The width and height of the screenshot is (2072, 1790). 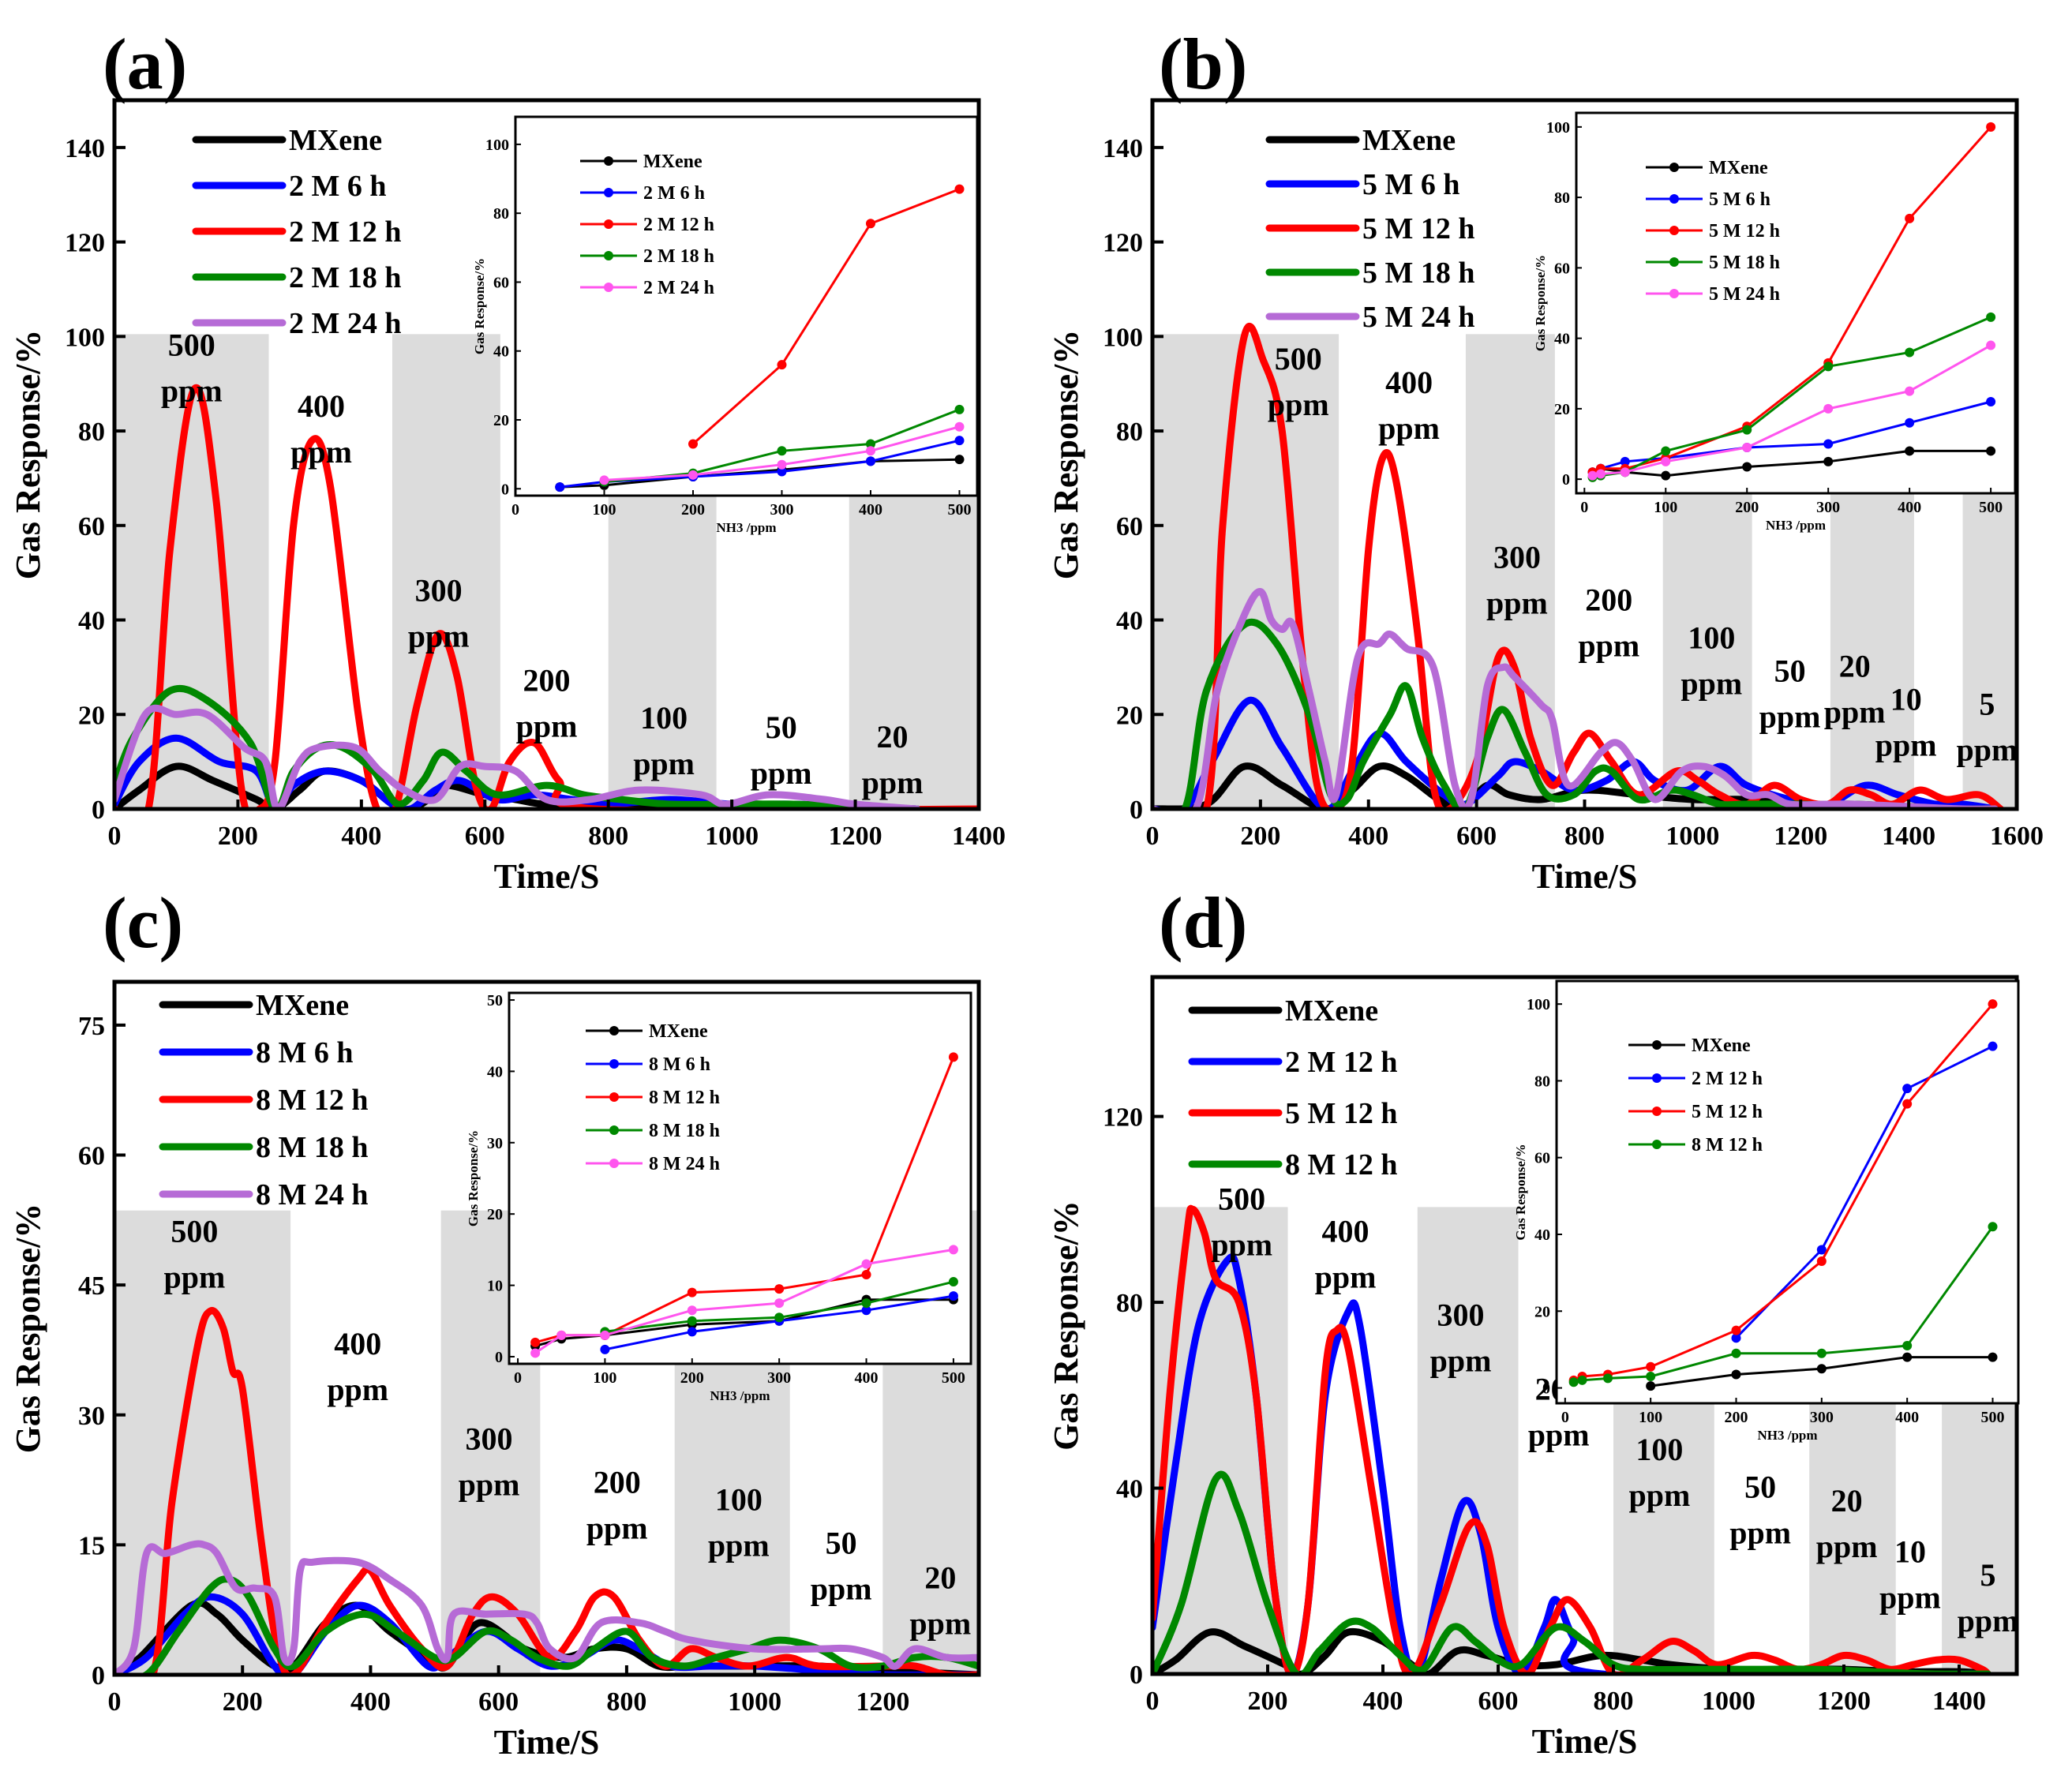 What do you see at coordinates (115, 837) in the screenshot?
I see `x-tick-label: 0` at bounding box center [115, 837].